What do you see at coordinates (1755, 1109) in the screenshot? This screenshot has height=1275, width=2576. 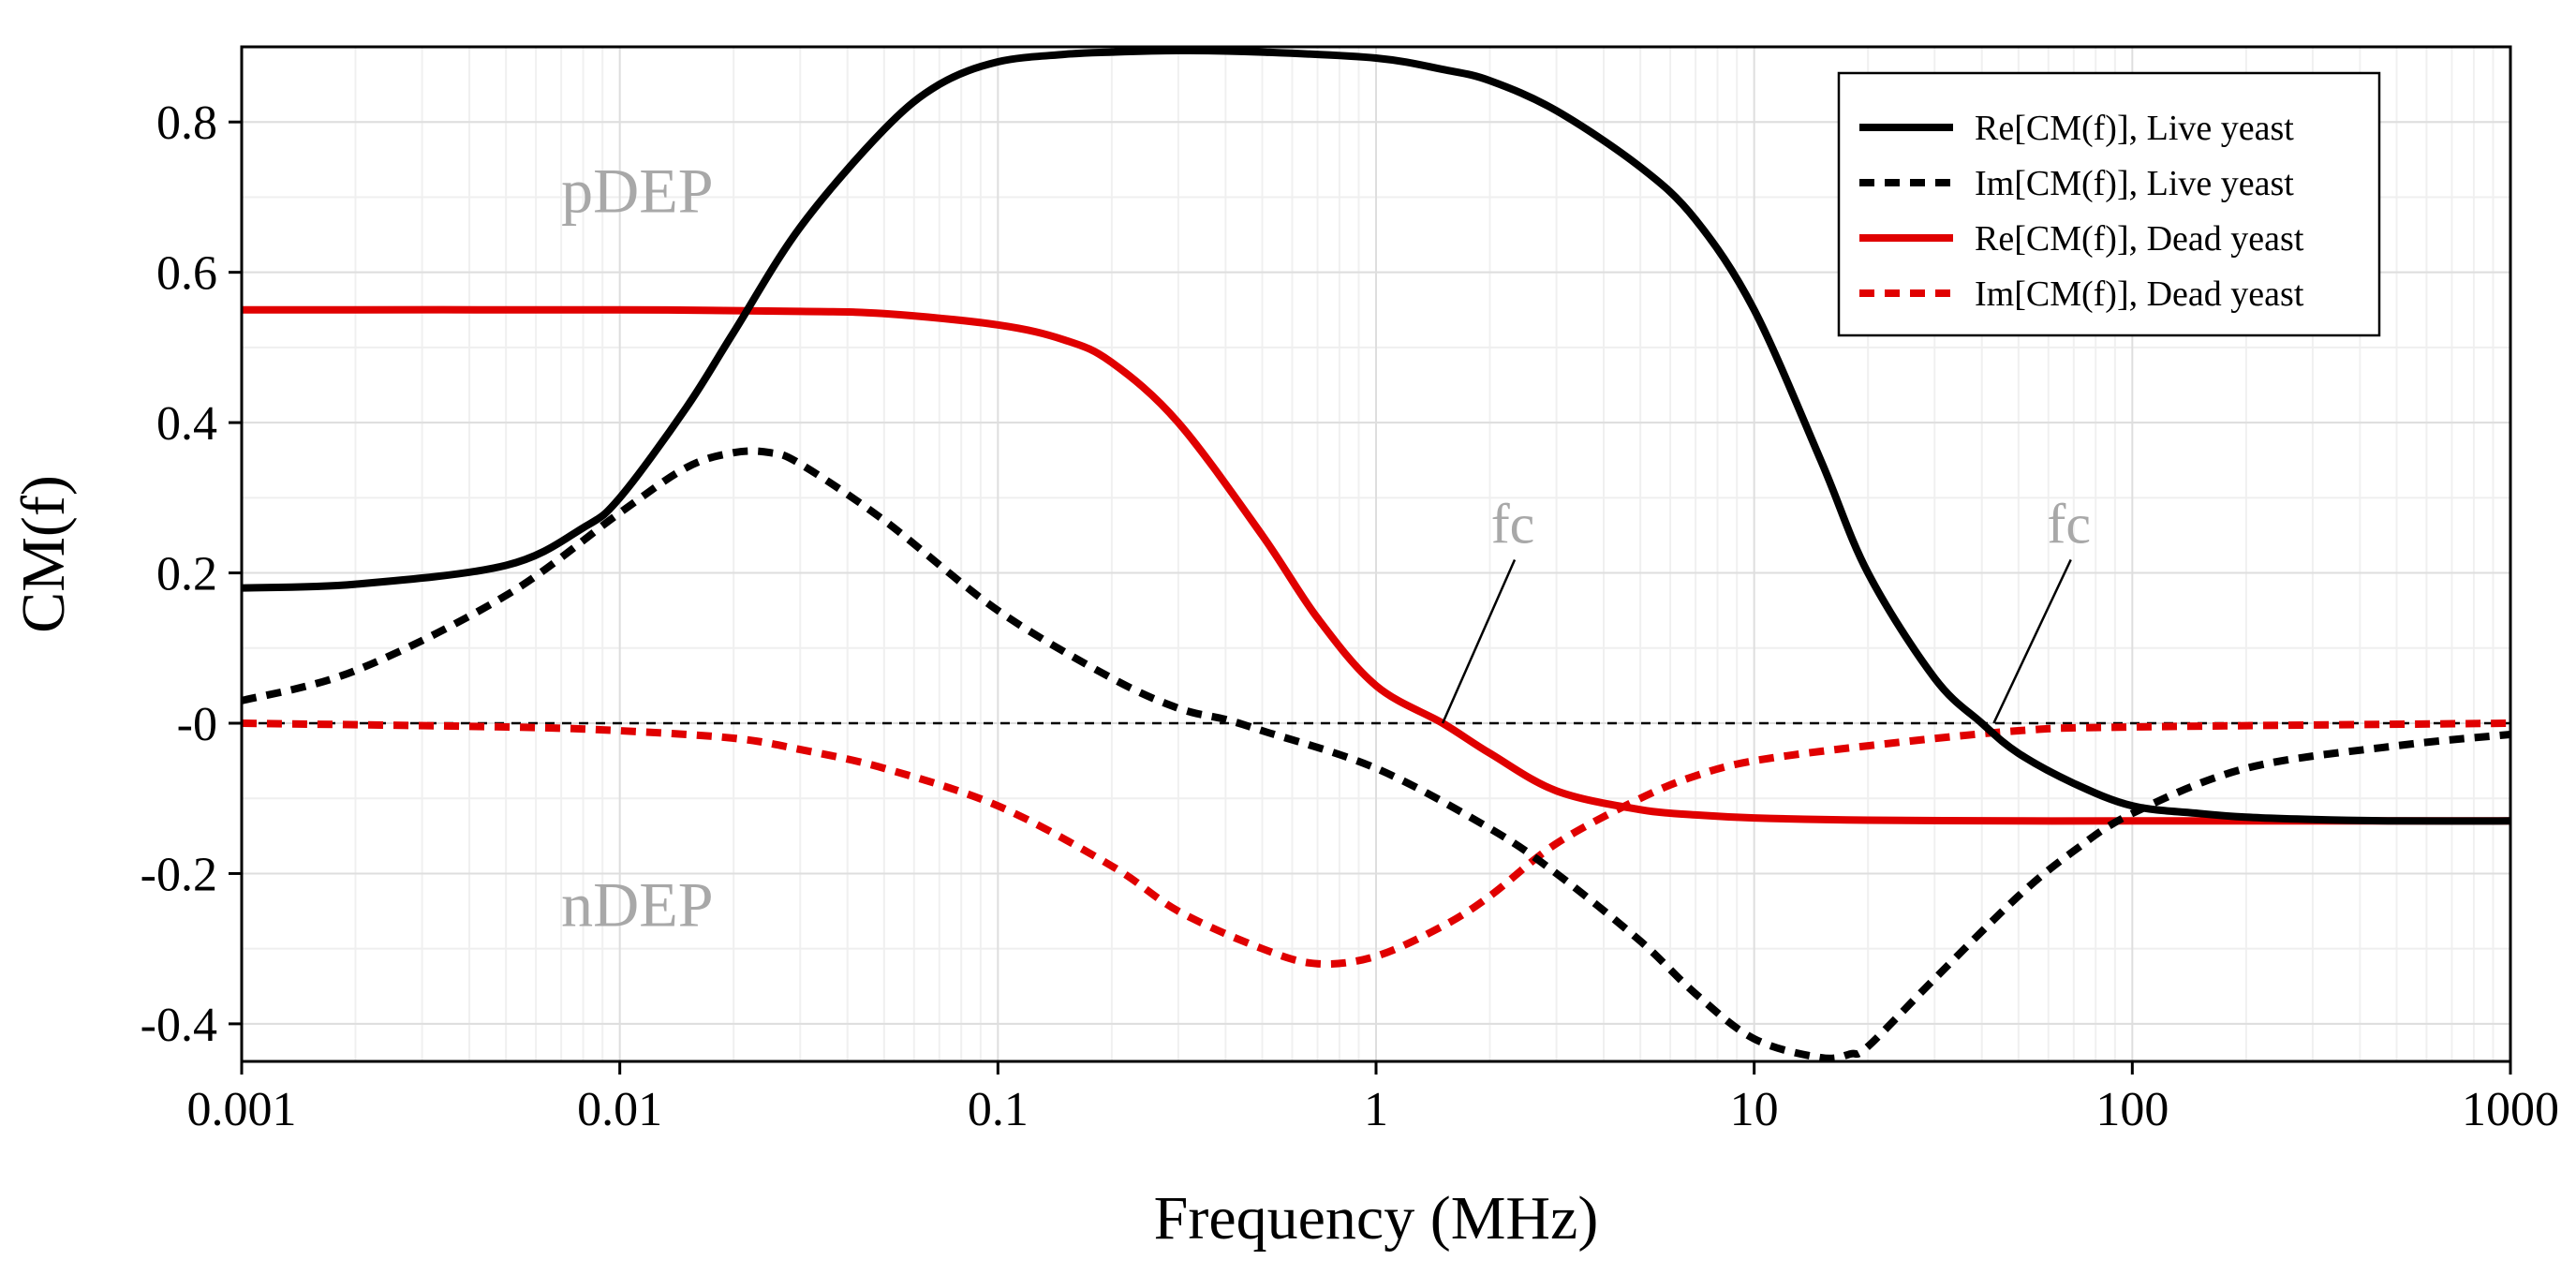 I see `x-tick-label: 10` at bounding box center [1755, 1109].